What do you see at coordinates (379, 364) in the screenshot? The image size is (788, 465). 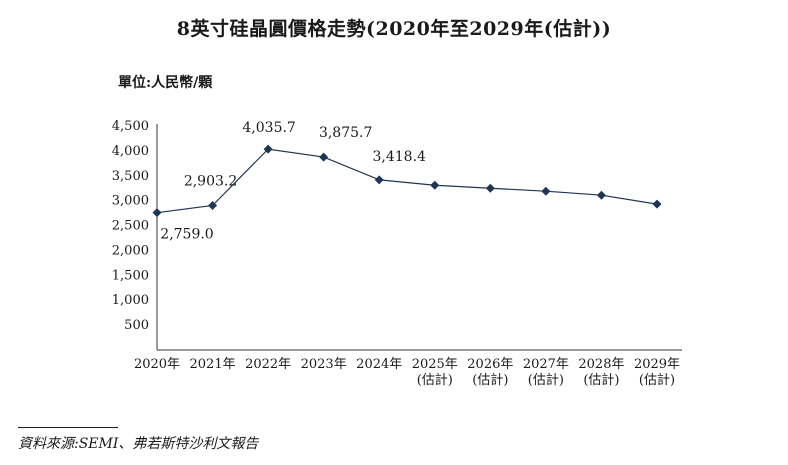 I see `x-tick-label: 2024年` at bounding box center [379, 364].